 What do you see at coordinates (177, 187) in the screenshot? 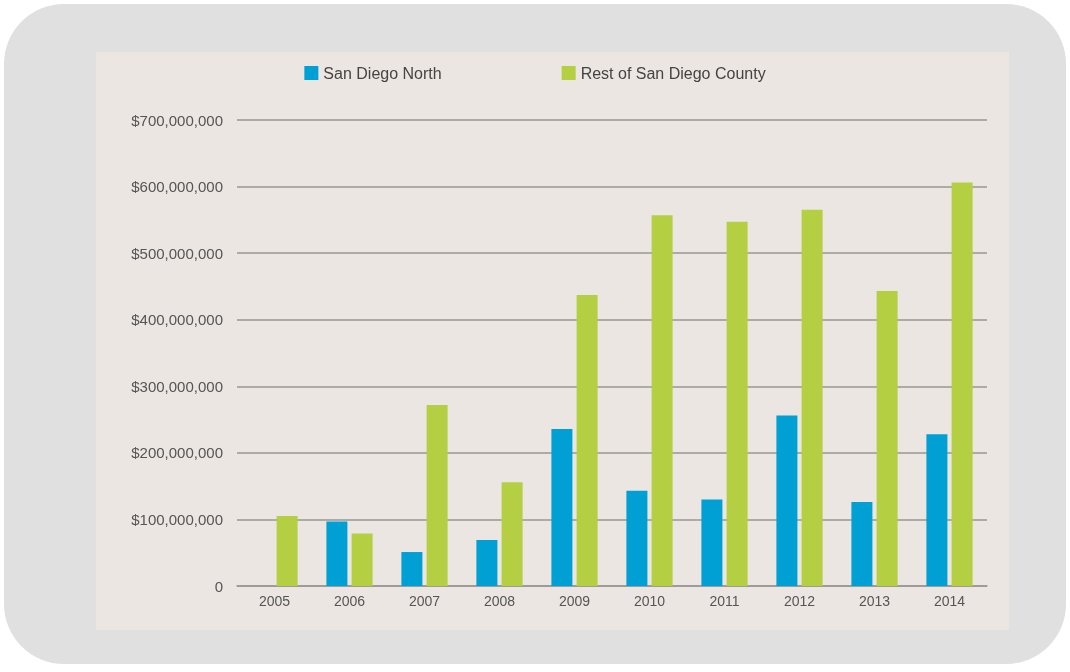
I see `y-tick-label: $600,000,000` at bounding box center [177, 187].